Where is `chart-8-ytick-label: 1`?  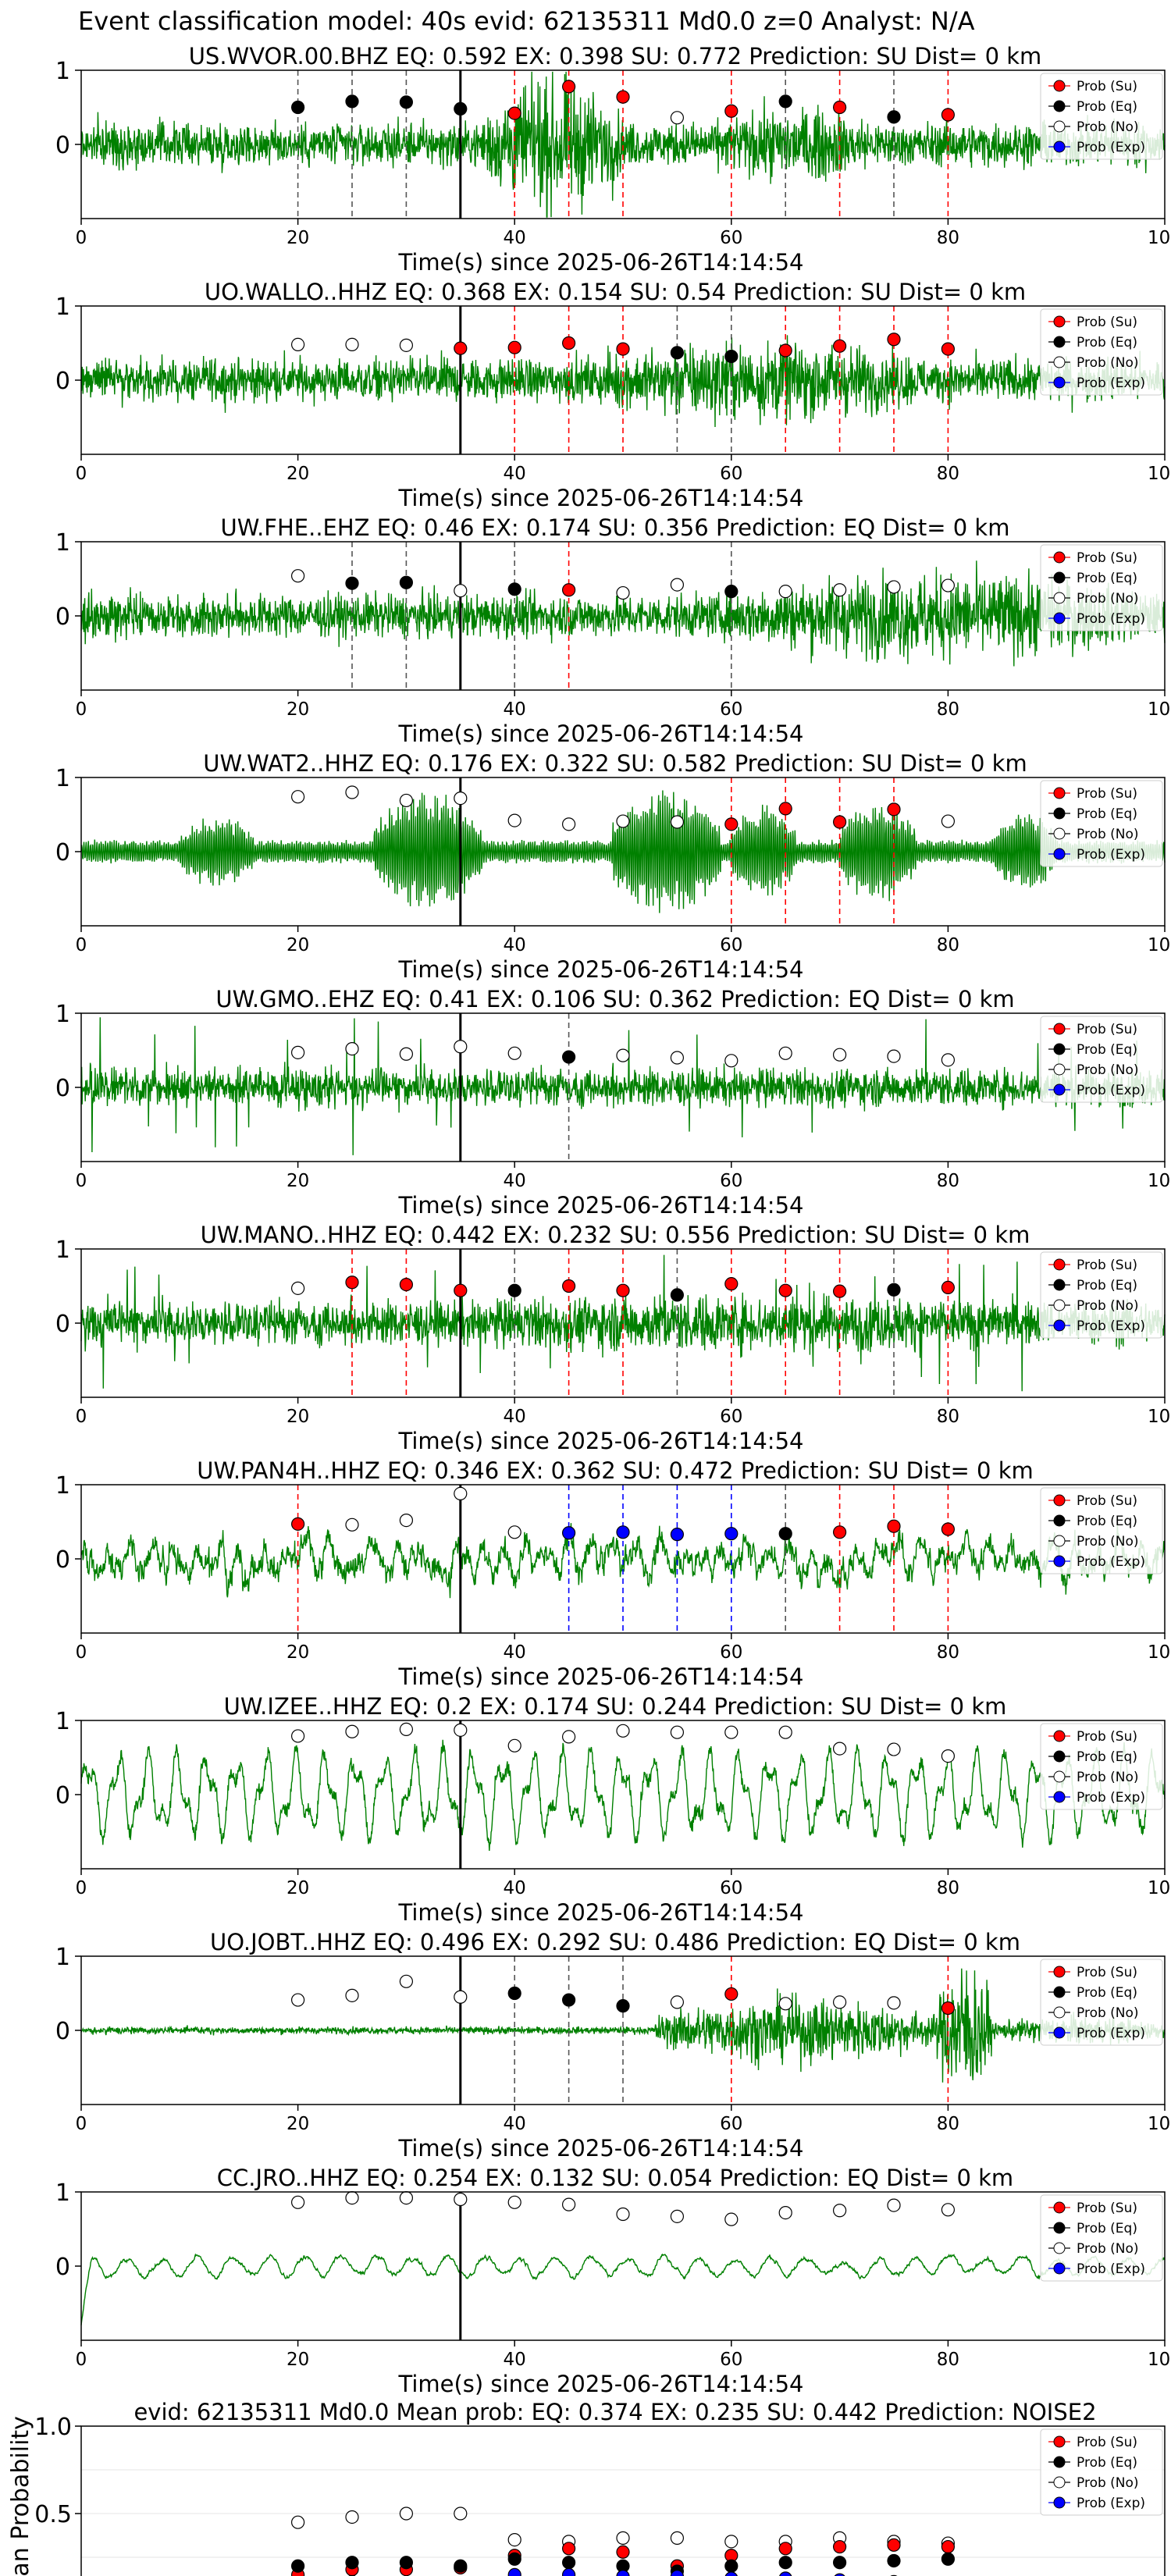 chart-8-ytick-label: 1 is located at coordinates (62, 1721).